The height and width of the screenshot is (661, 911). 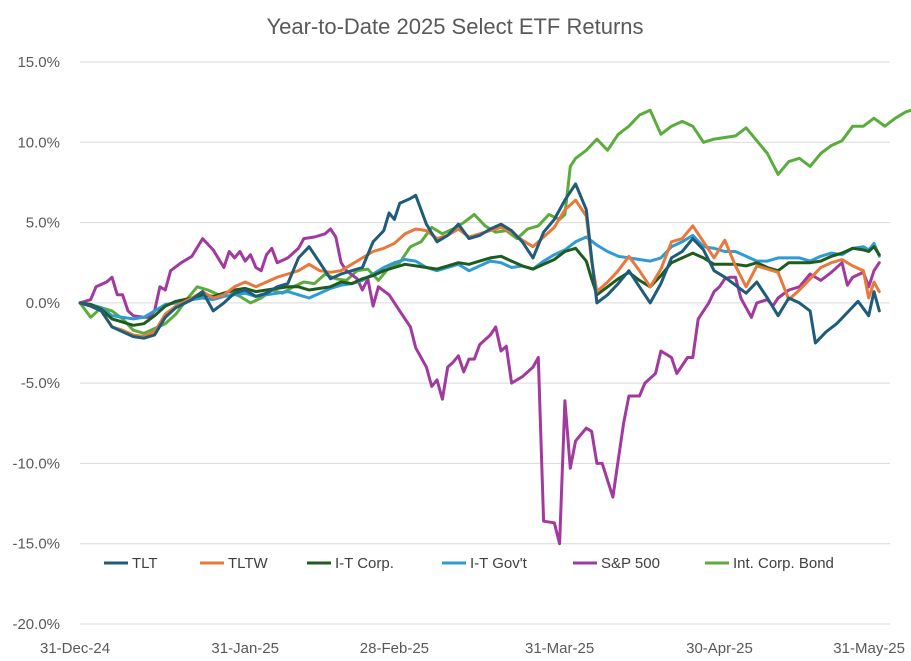 What do you see at coordinates (454, 26) in the screenshot?
I see `chart-title: Year-to-Date 2025 Select ETF Returns` at bounding box center [454, 26].